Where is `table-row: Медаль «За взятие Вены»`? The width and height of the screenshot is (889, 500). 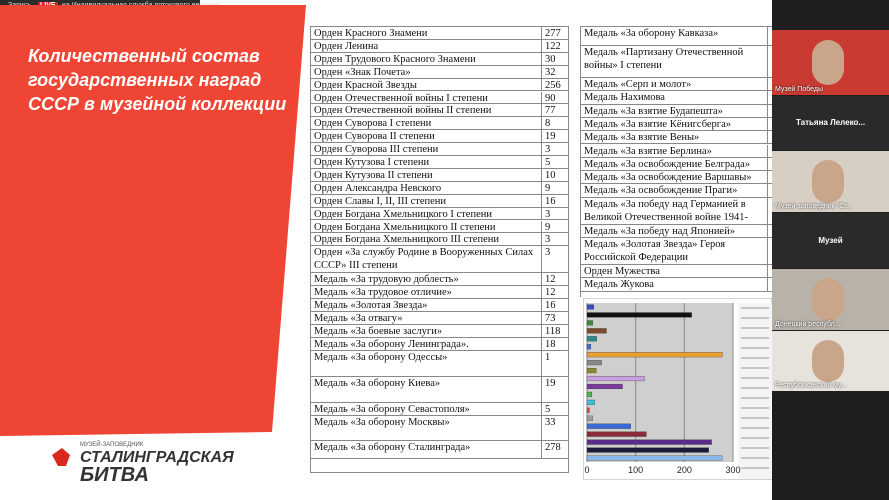
table-row: Медаль «За взятие Вены» is located at coordinates (677, 138).